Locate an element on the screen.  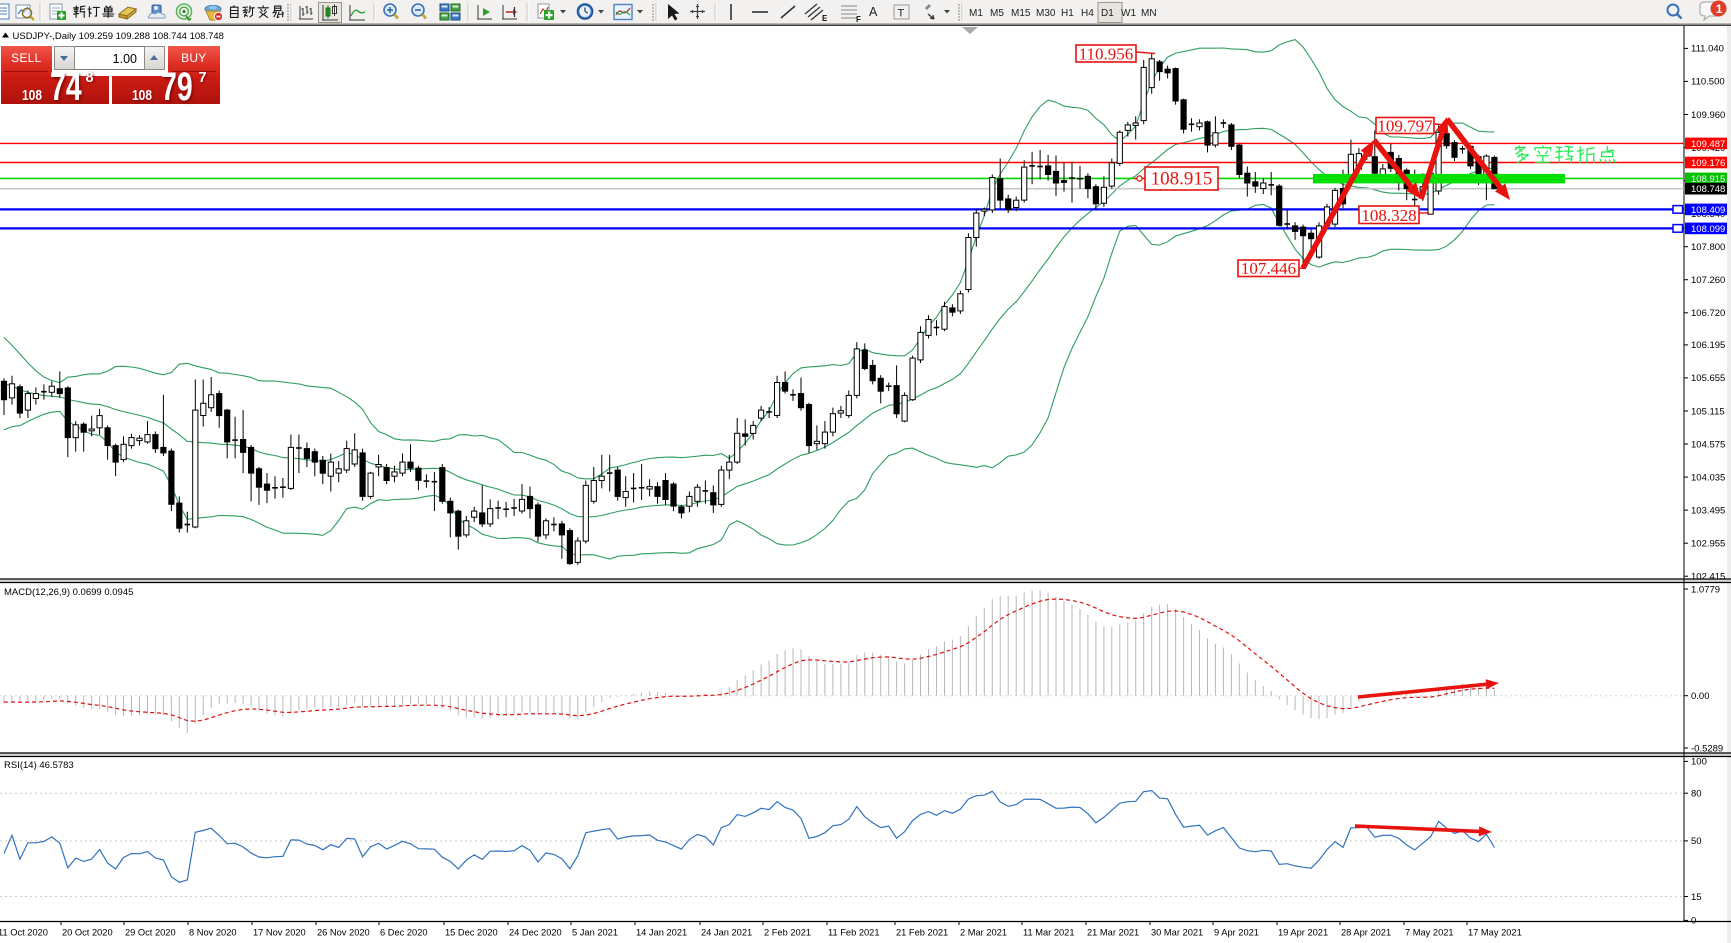
svg-text: A is located at coordinates (873, 12).